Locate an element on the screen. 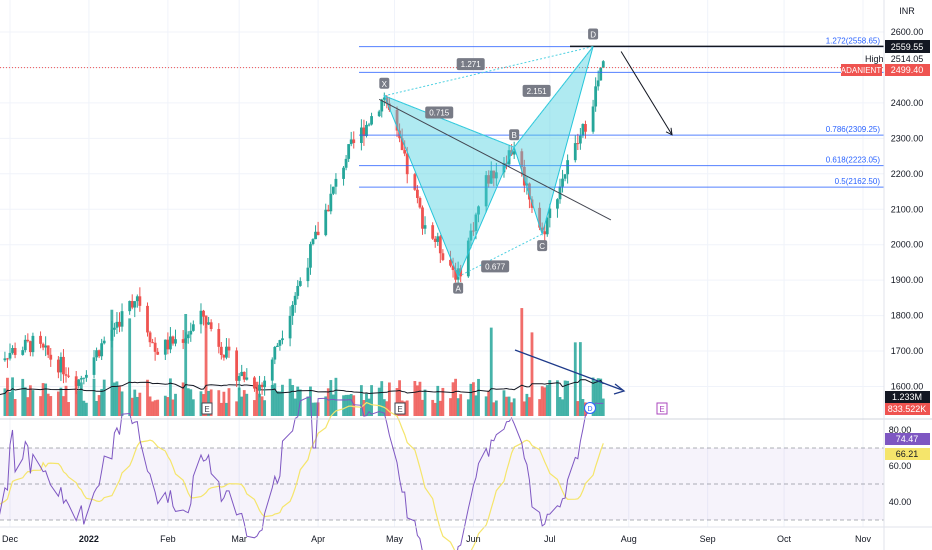 This screenshot has width=932, height=550. pattern-point-label: D is located at coordinates (593, 35).